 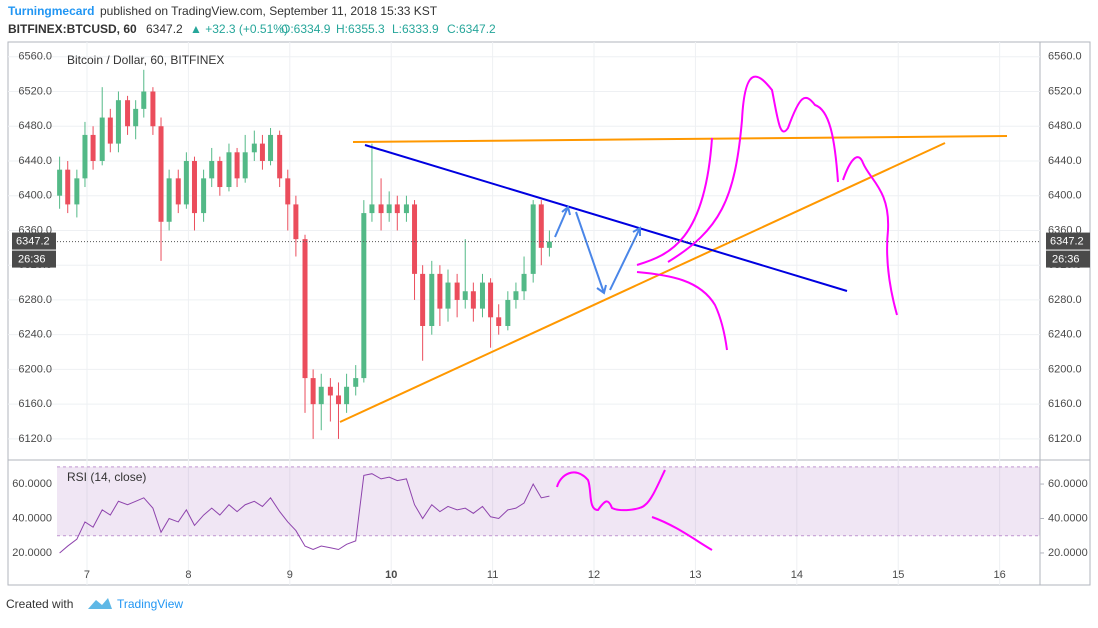 I want to click on rsi-line, so click(x=304, y=513).